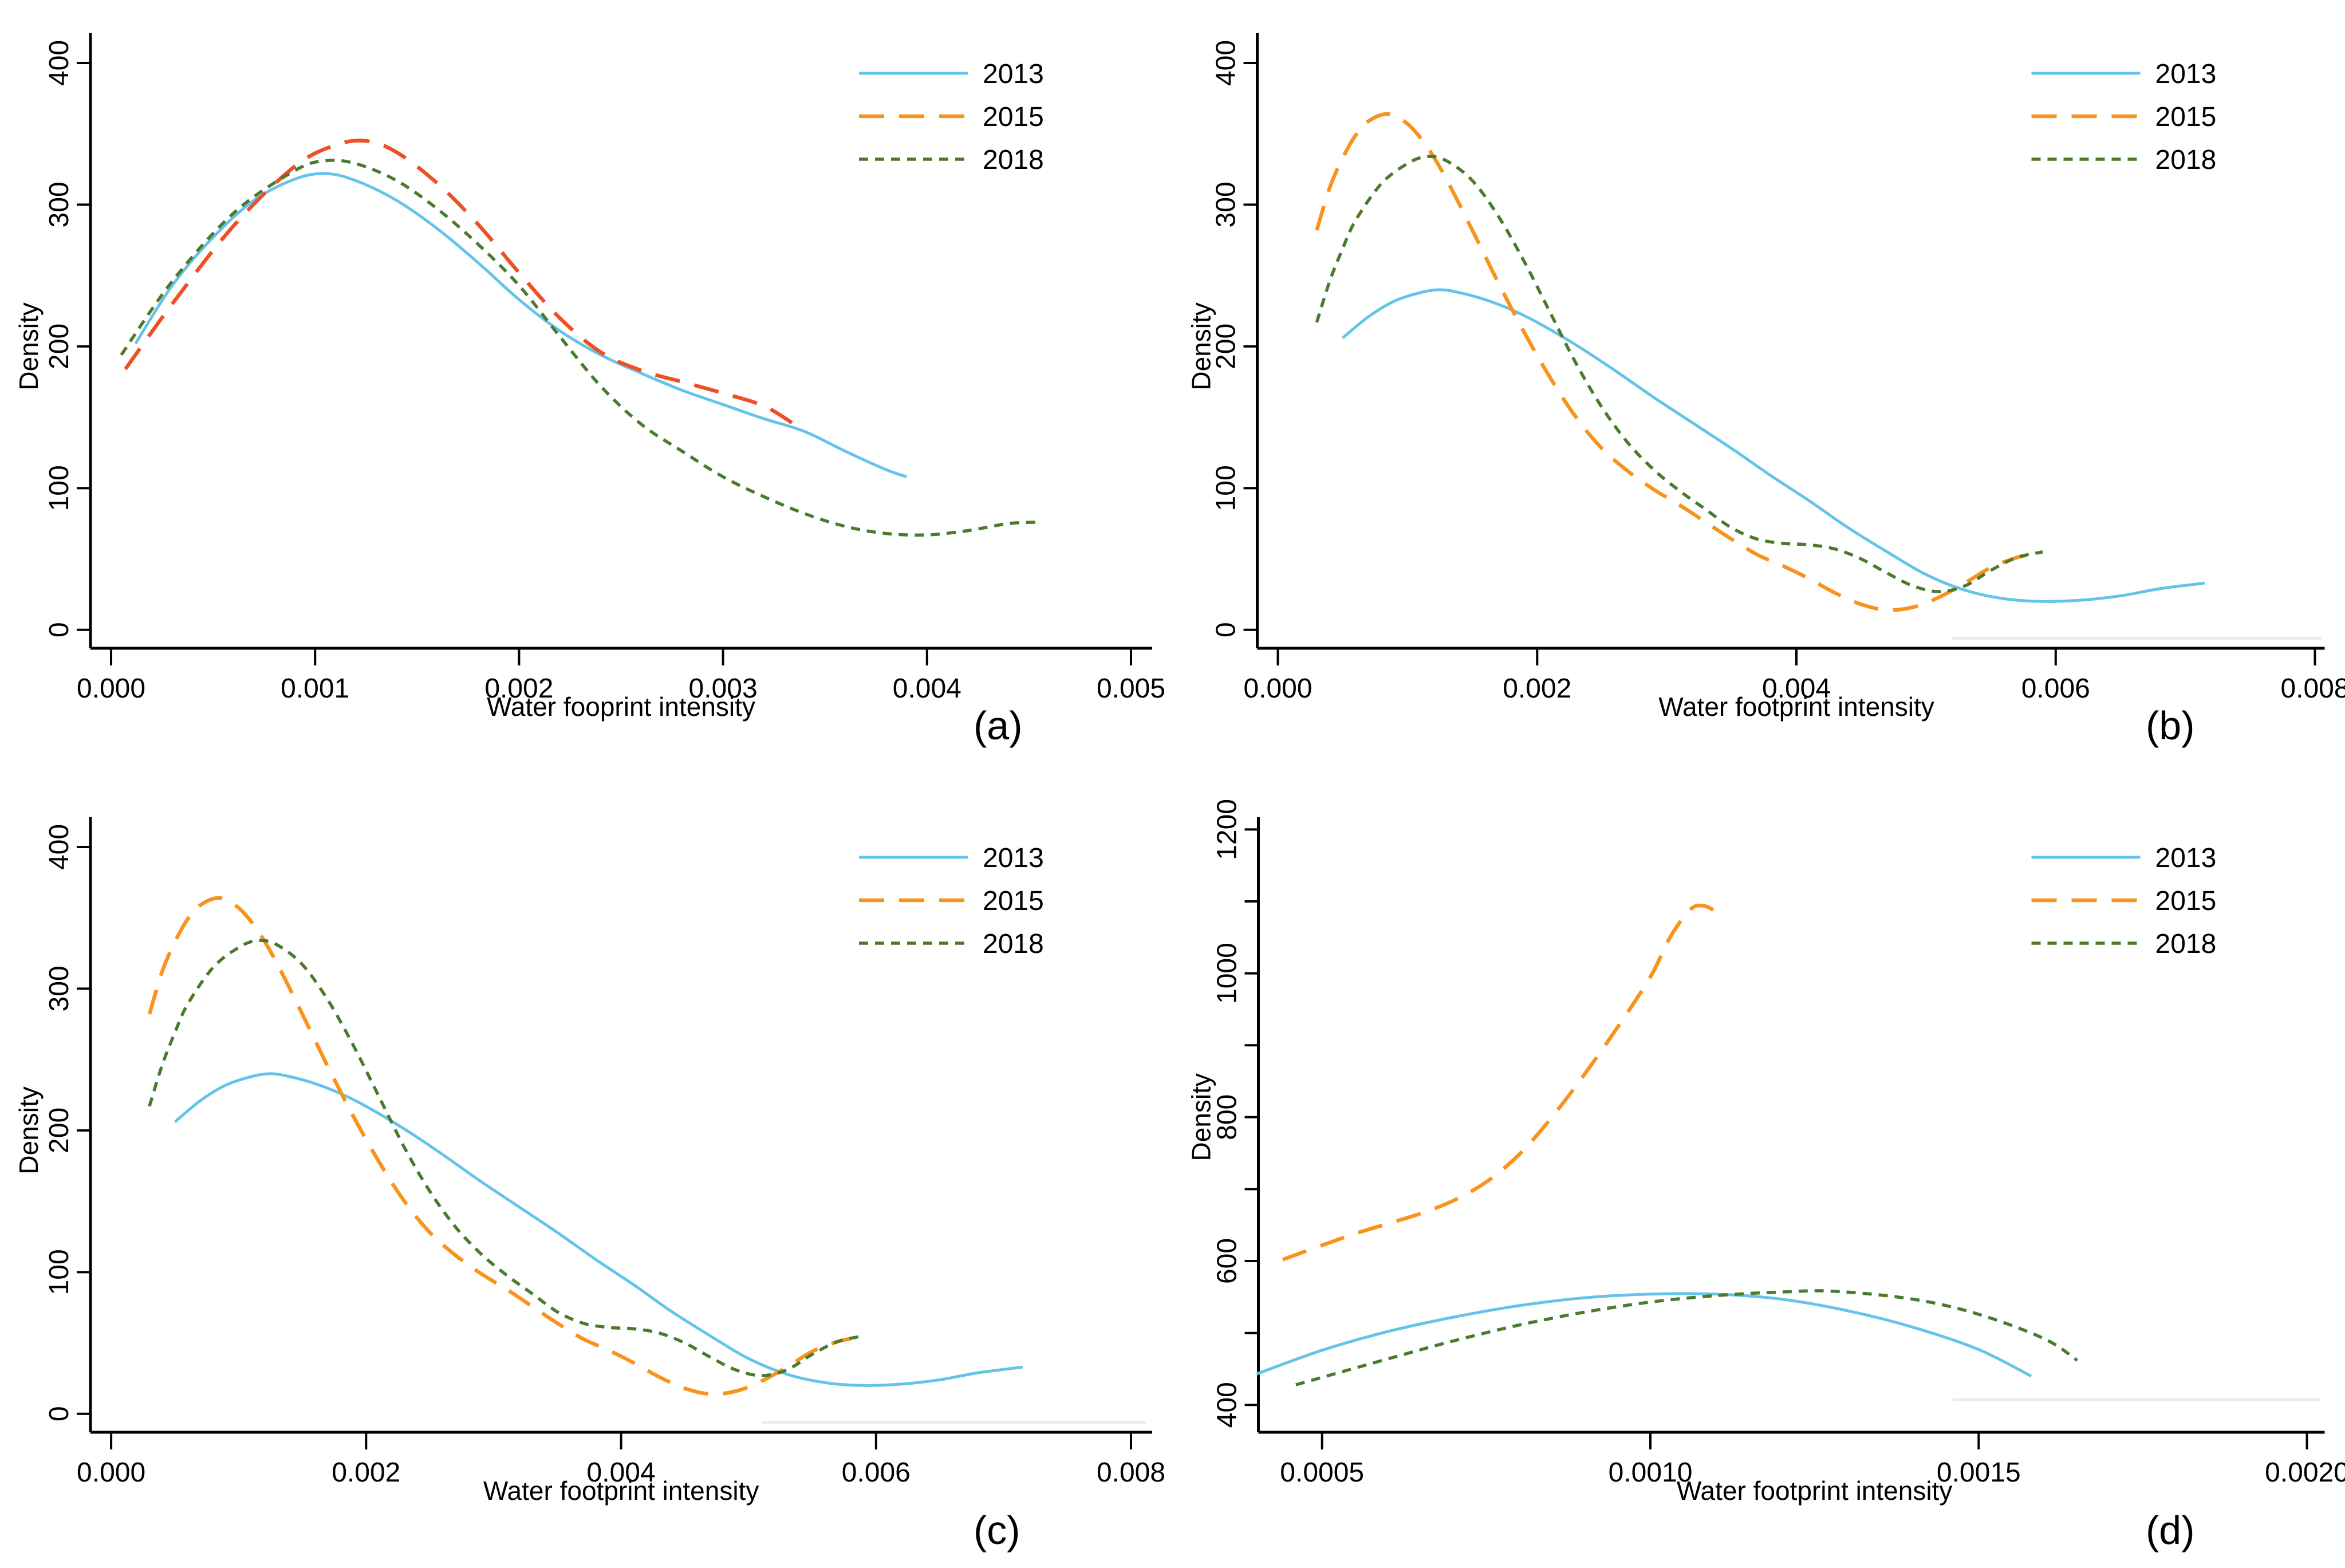 The image size is (2345, 1568). I want to click on x-axis-label: Water fooprint intensity, so click(621, 707).